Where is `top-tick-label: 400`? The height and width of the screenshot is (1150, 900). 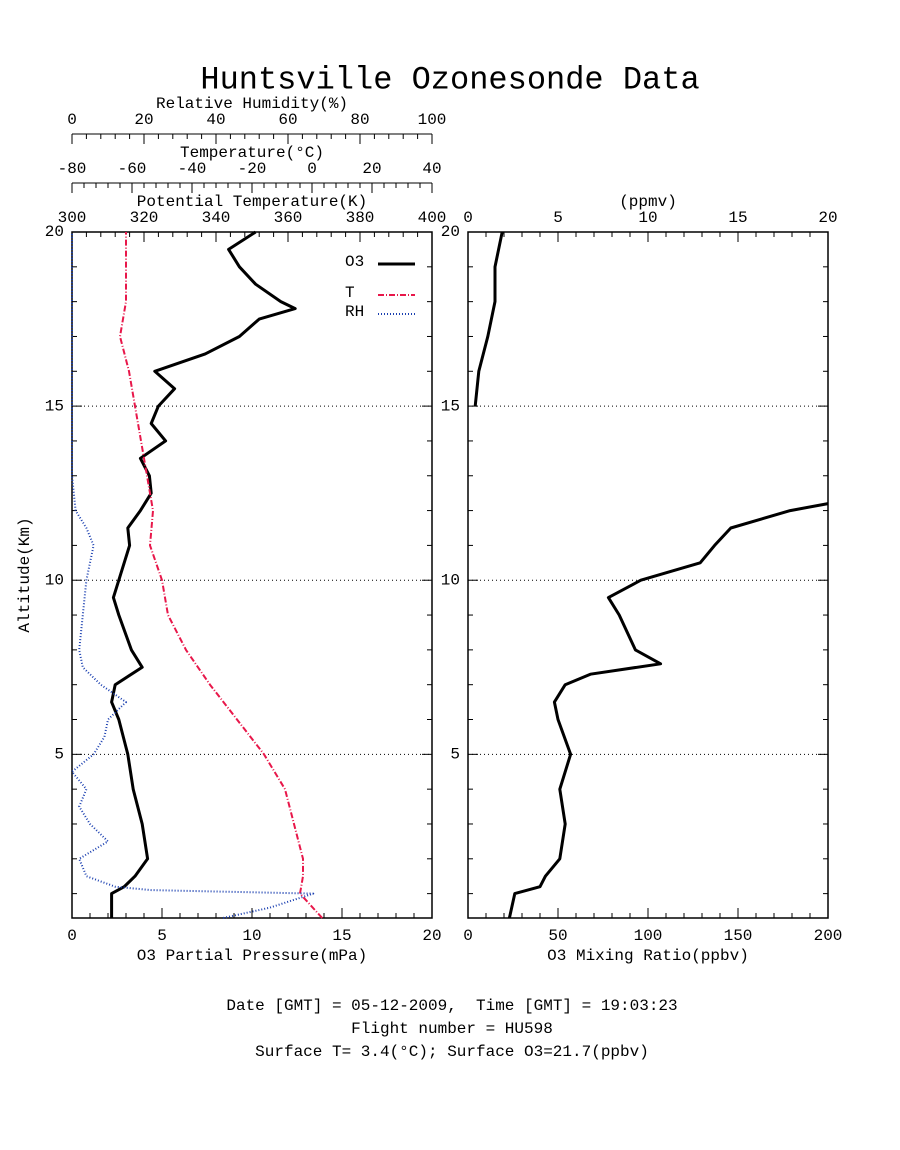 top-tick-label: 400 is located at coordinates (432, 218).